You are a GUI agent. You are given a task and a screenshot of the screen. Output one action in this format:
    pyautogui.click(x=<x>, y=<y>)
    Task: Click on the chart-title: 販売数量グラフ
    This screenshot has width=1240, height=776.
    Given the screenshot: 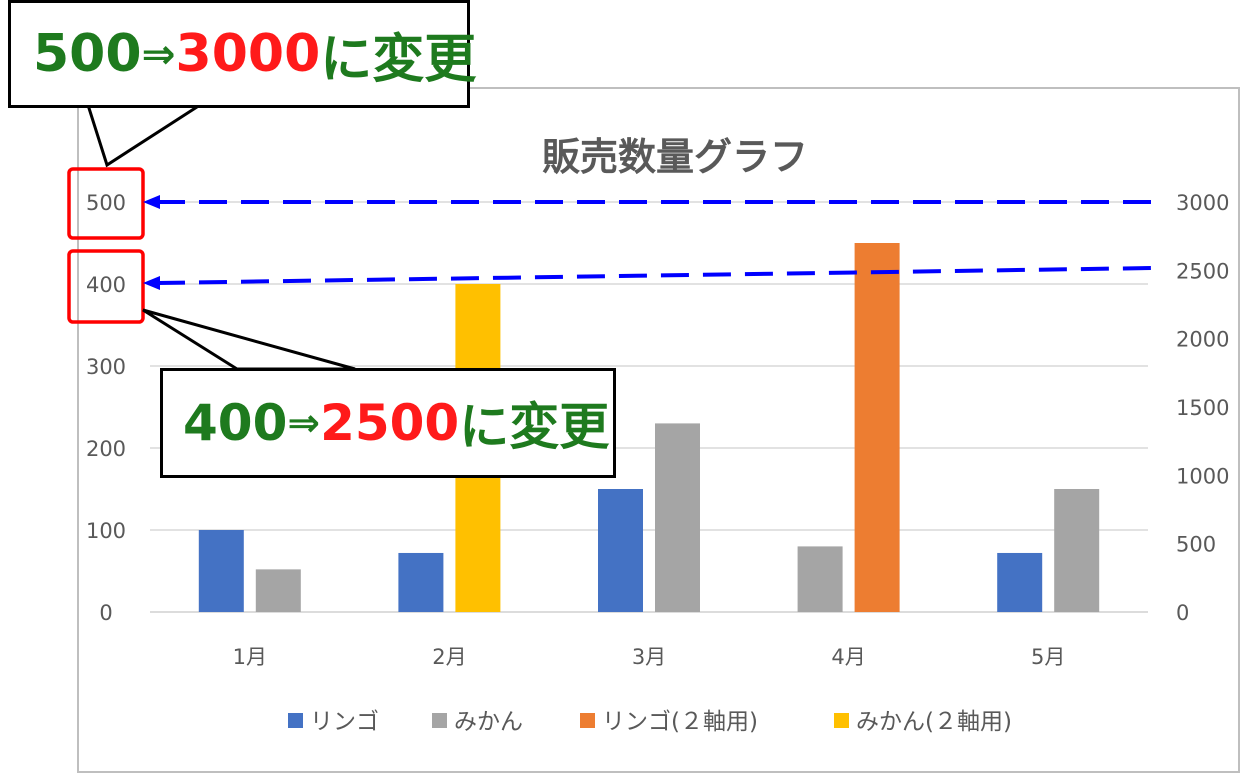 What is the action you would take?
    pyautogui.click(x=675, y=157)
    